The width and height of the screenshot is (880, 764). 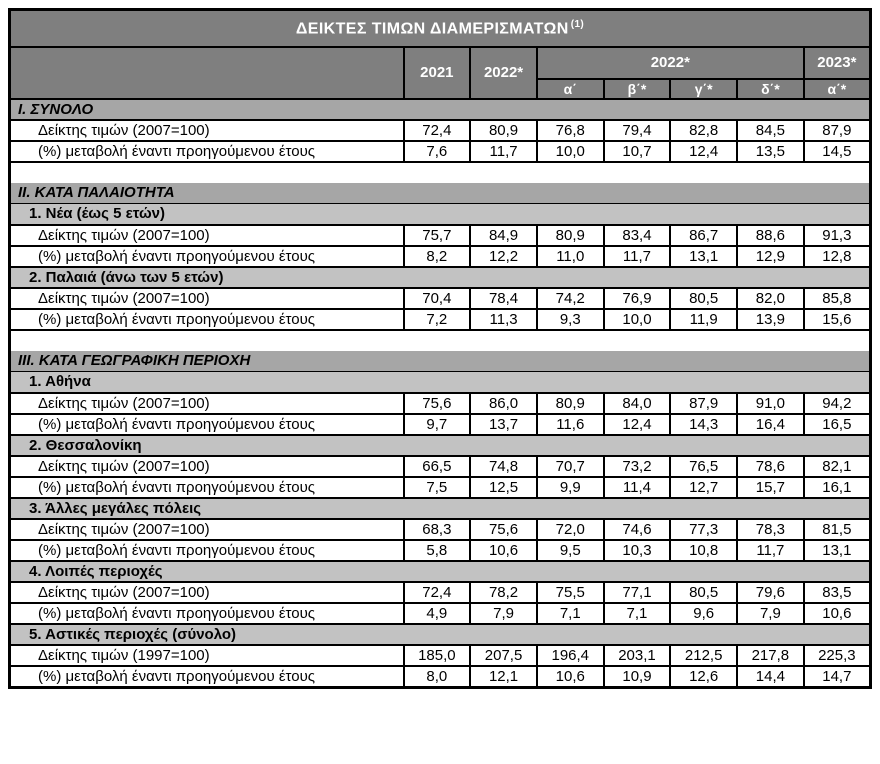 What do you see at coordinates (637, 151) in the screenshot?
I see `value-cell: 10,7` at bounding box center [637, 151].